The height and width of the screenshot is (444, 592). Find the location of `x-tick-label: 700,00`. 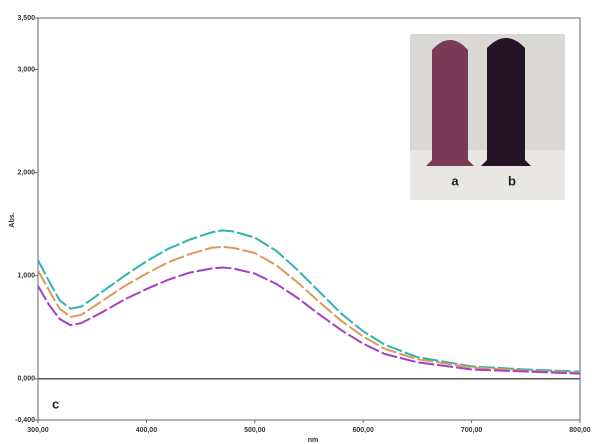

x-tick-label: 700,00 is located at coordinates (472, 430).